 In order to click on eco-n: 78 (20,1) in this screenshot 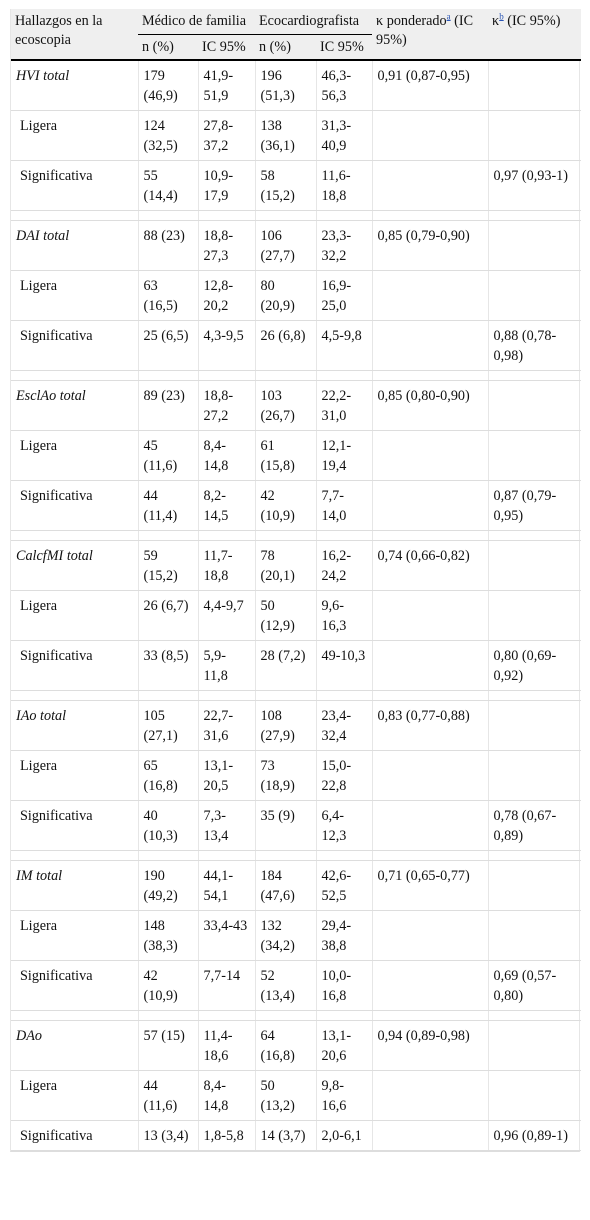, I will do `click(286, 565)`.